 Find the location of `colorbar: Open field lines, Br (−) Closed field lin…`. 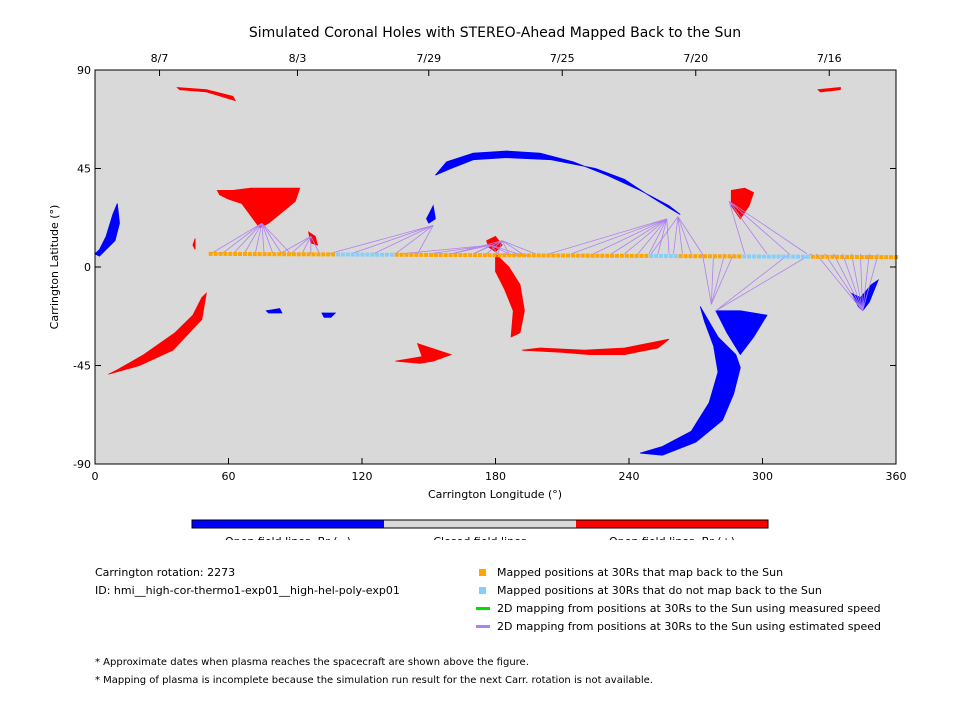

colorbar: Open field lines, Br (−) Closed field lin… is located at coordinates (480, 529).